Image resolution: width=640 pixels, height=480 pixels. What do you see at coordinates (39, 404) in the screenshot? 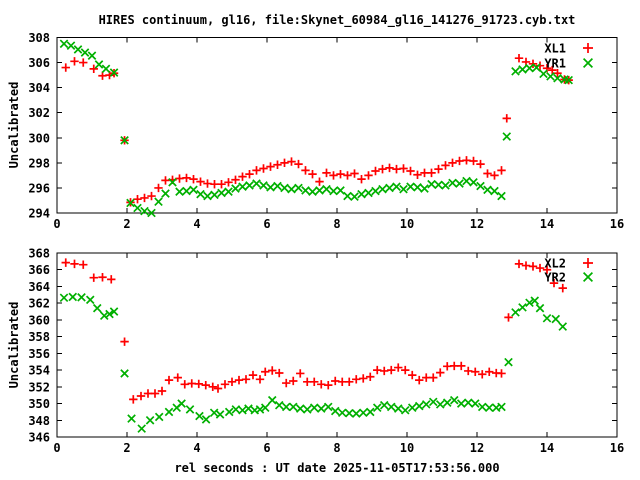
I see `y-tick-label: 350` at bounding box center [39, 404].